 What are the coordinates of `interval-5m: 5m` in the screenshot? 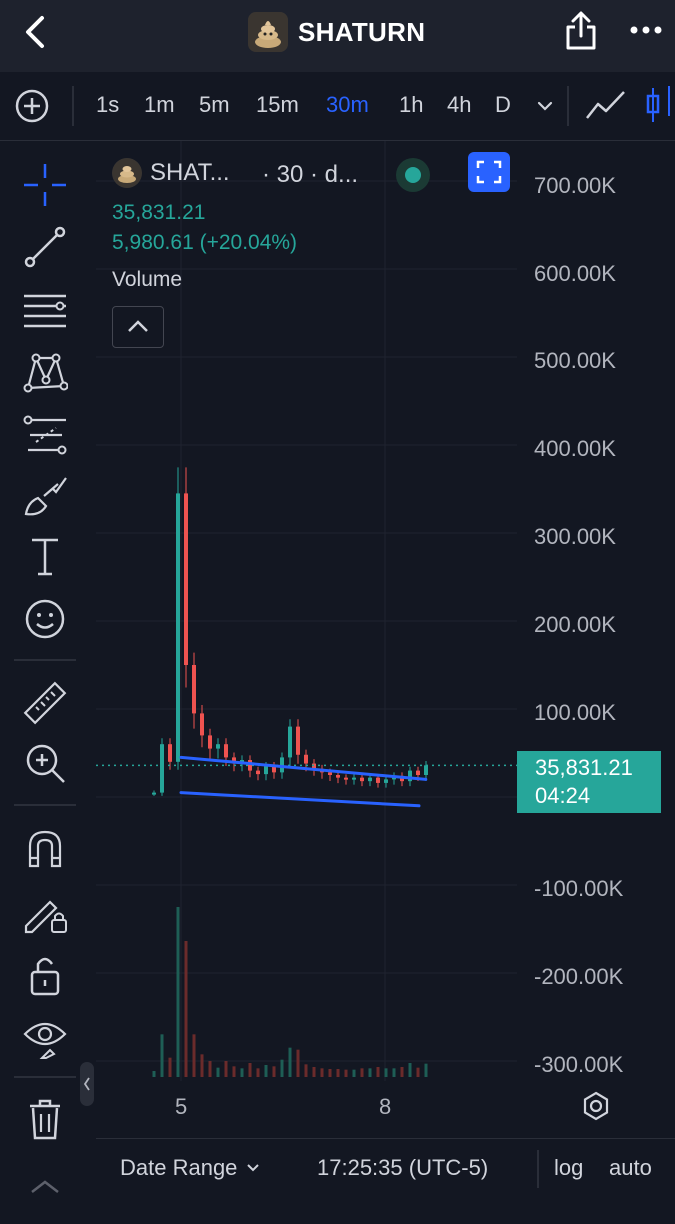 It's located at (214, 104).